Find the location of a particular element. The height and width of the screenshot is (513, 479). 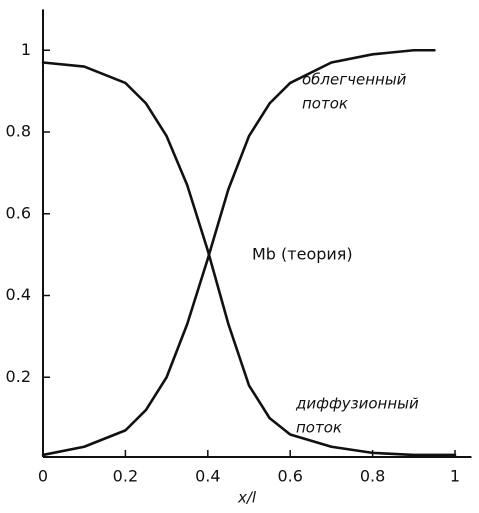

annotation: диффузионный is located at coordinates (357, 404).